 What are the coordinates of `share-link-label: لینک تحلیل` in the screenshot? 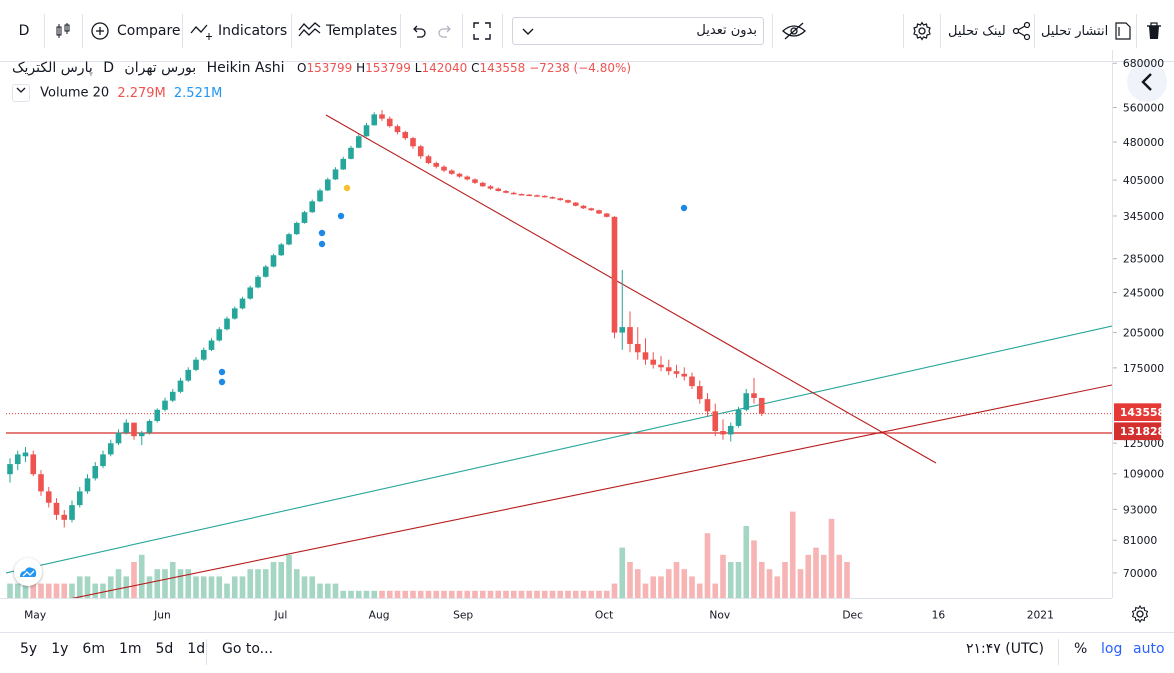 It's located at (977, 31).